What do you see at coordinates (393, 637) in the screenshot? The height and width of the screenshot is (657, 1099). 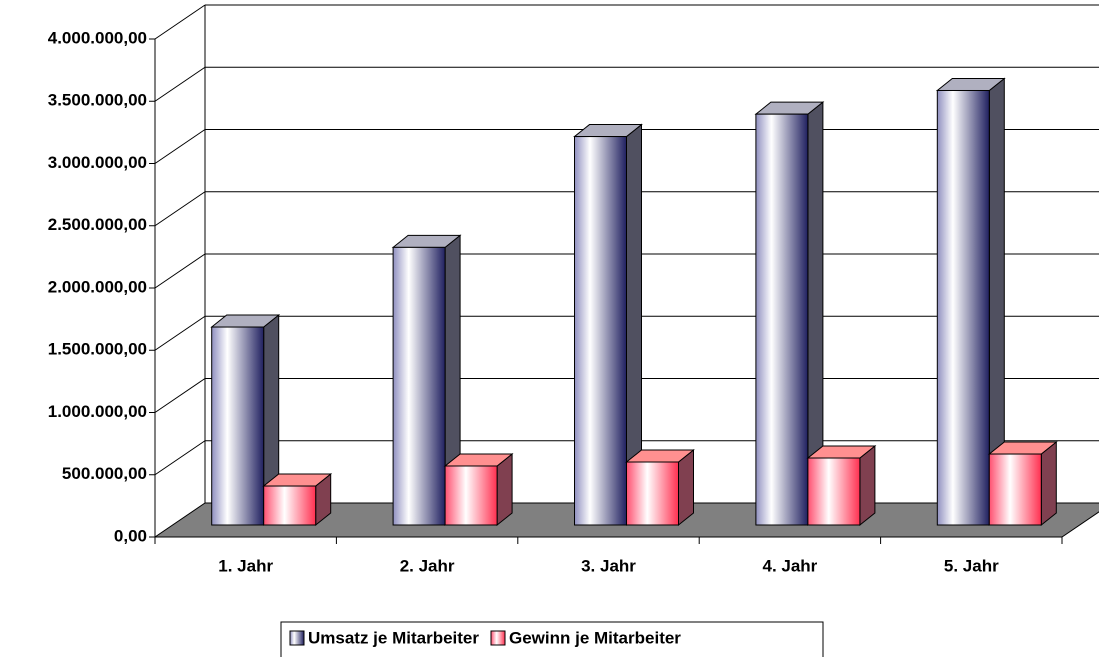 I see `legend-label: Umsatz je Mitarbeiter` at bounding box center [393, 637].